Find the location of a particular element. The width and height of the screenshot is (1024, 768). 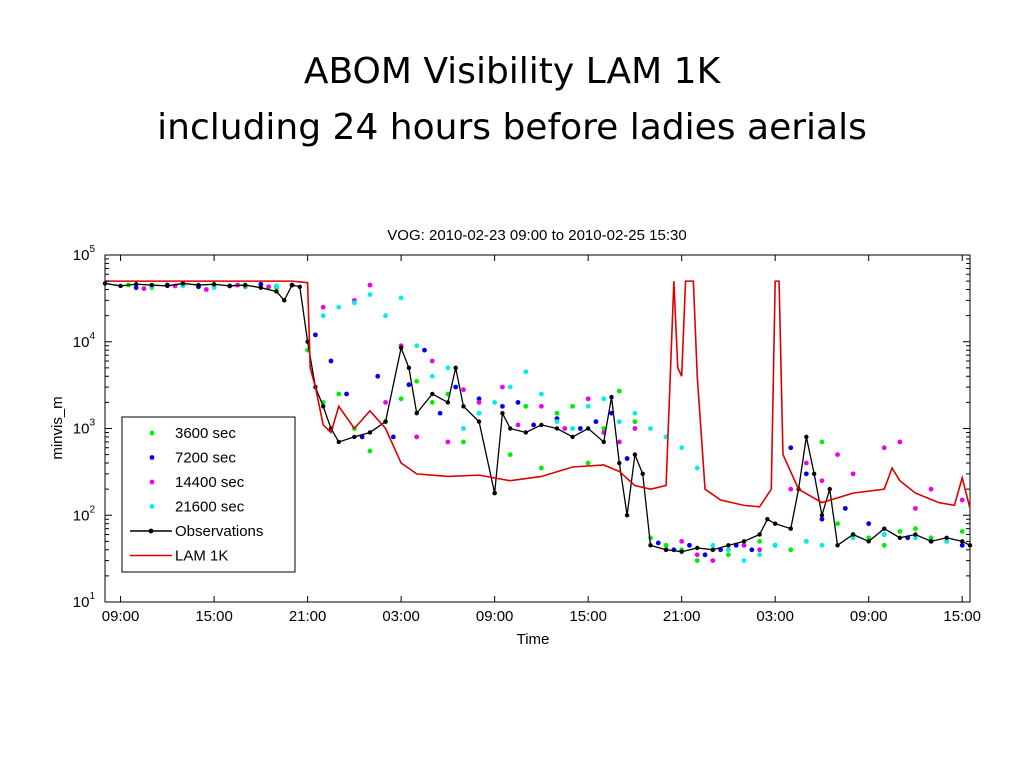

legend-label: Observations is located at coordinates (219, 531).